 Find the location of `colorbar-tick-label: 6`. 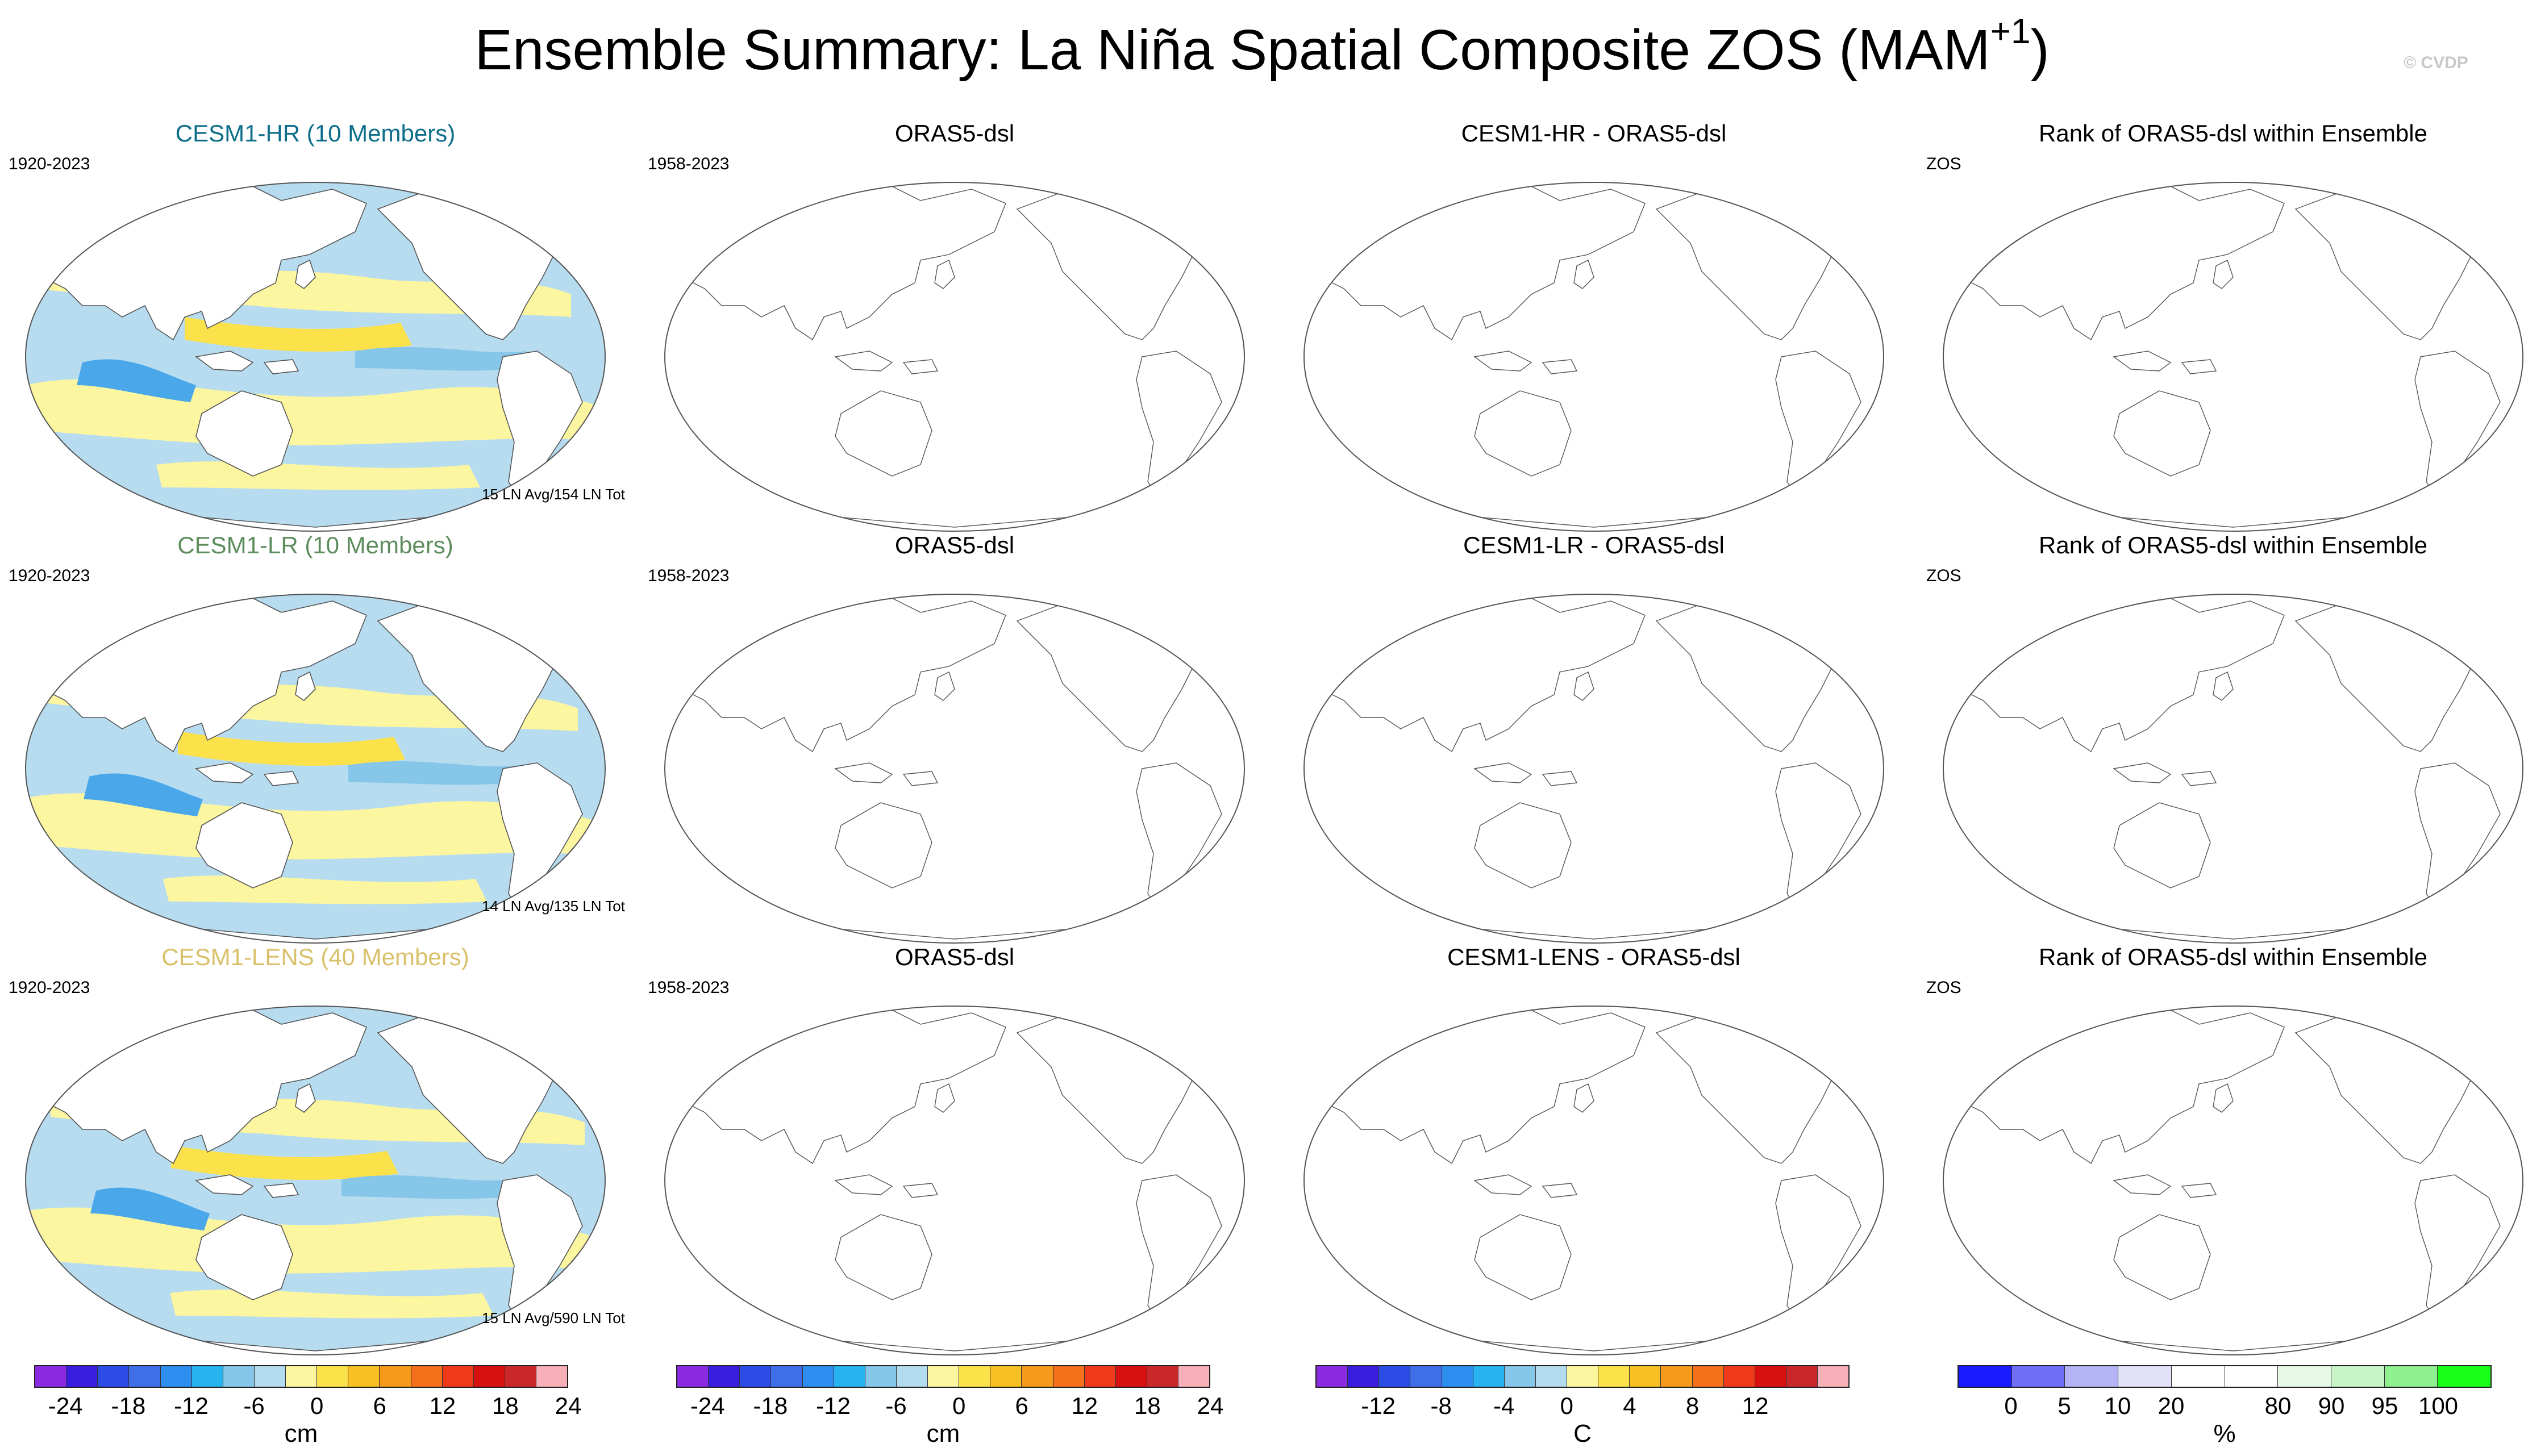

colorbar-tick-label: 6 is located at coordinates (1021, 1405).